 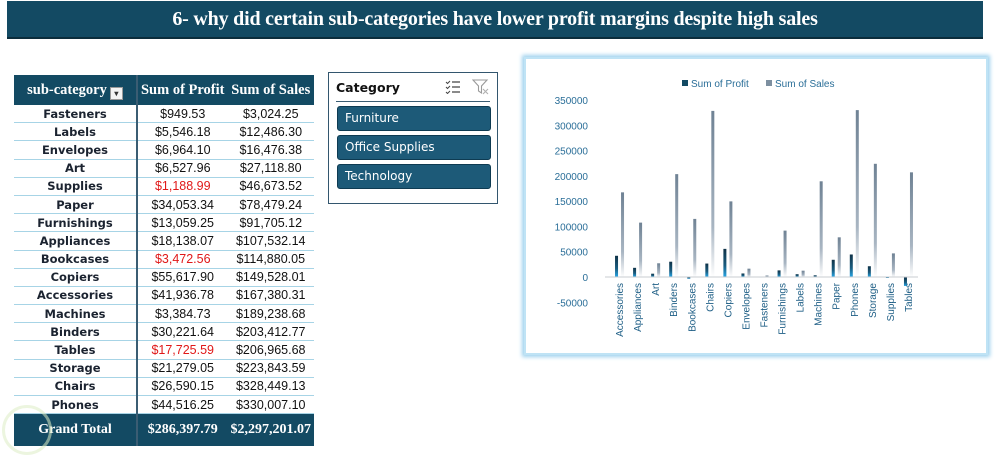 I want to click on cell-sub-category: Furnishings, so click(x=75, y=223).